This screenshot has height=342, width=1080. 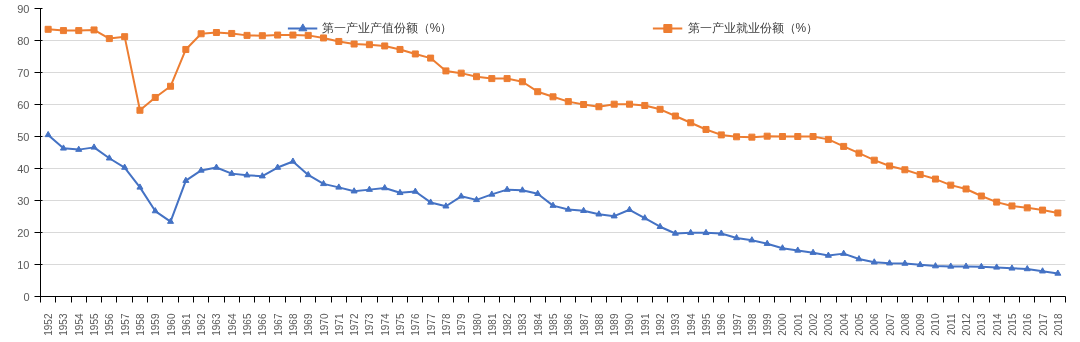 I want to click on x-tick-label: 1981, so click(x=492, y=324).